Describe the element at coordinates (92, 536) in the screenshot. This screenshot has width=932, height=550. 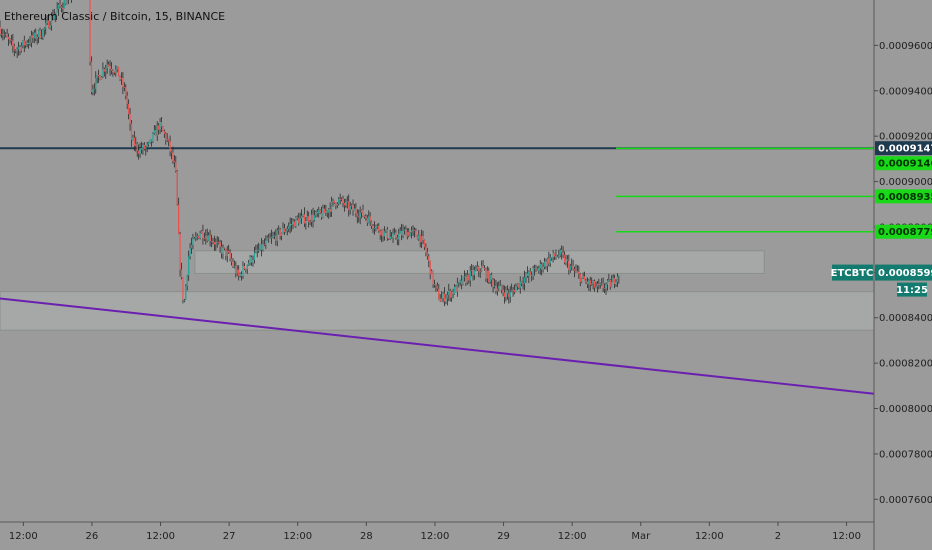
I see `x-tick-label: 26` at that location.